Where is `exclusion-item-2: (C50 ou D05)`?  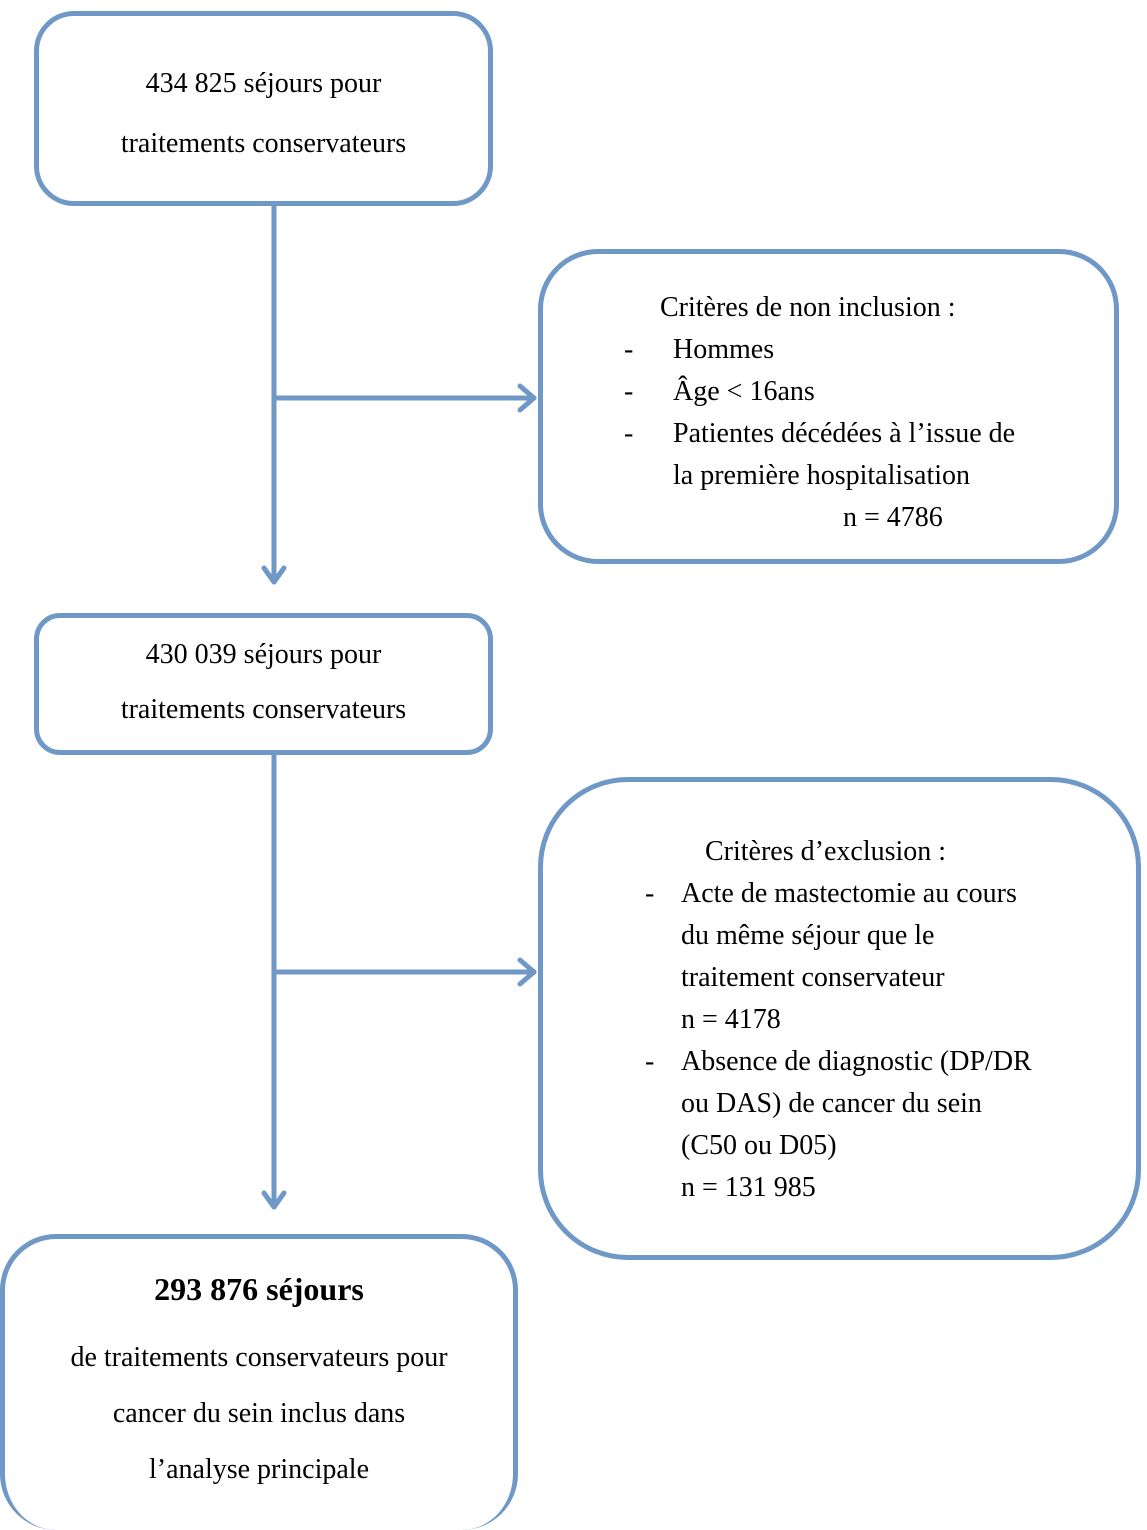
exclusion-item-2: (C50 ou D05) is located at coordinates (759, 1145).